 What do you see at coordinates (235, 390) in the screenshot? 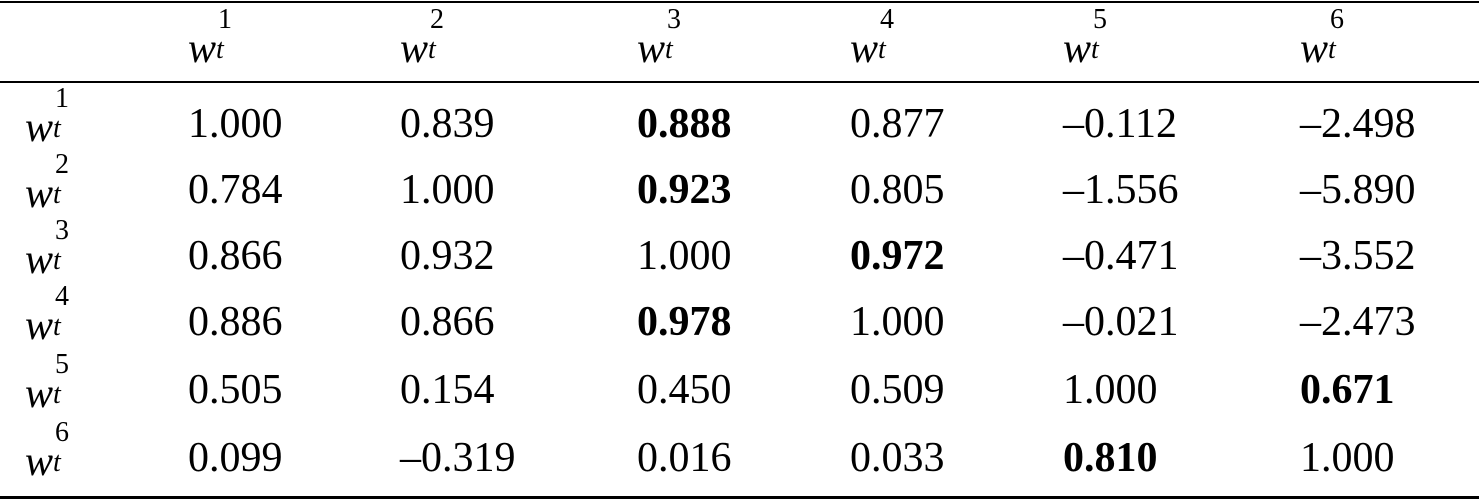
I see `cell: 0.505` at bounding box center [235, 390].